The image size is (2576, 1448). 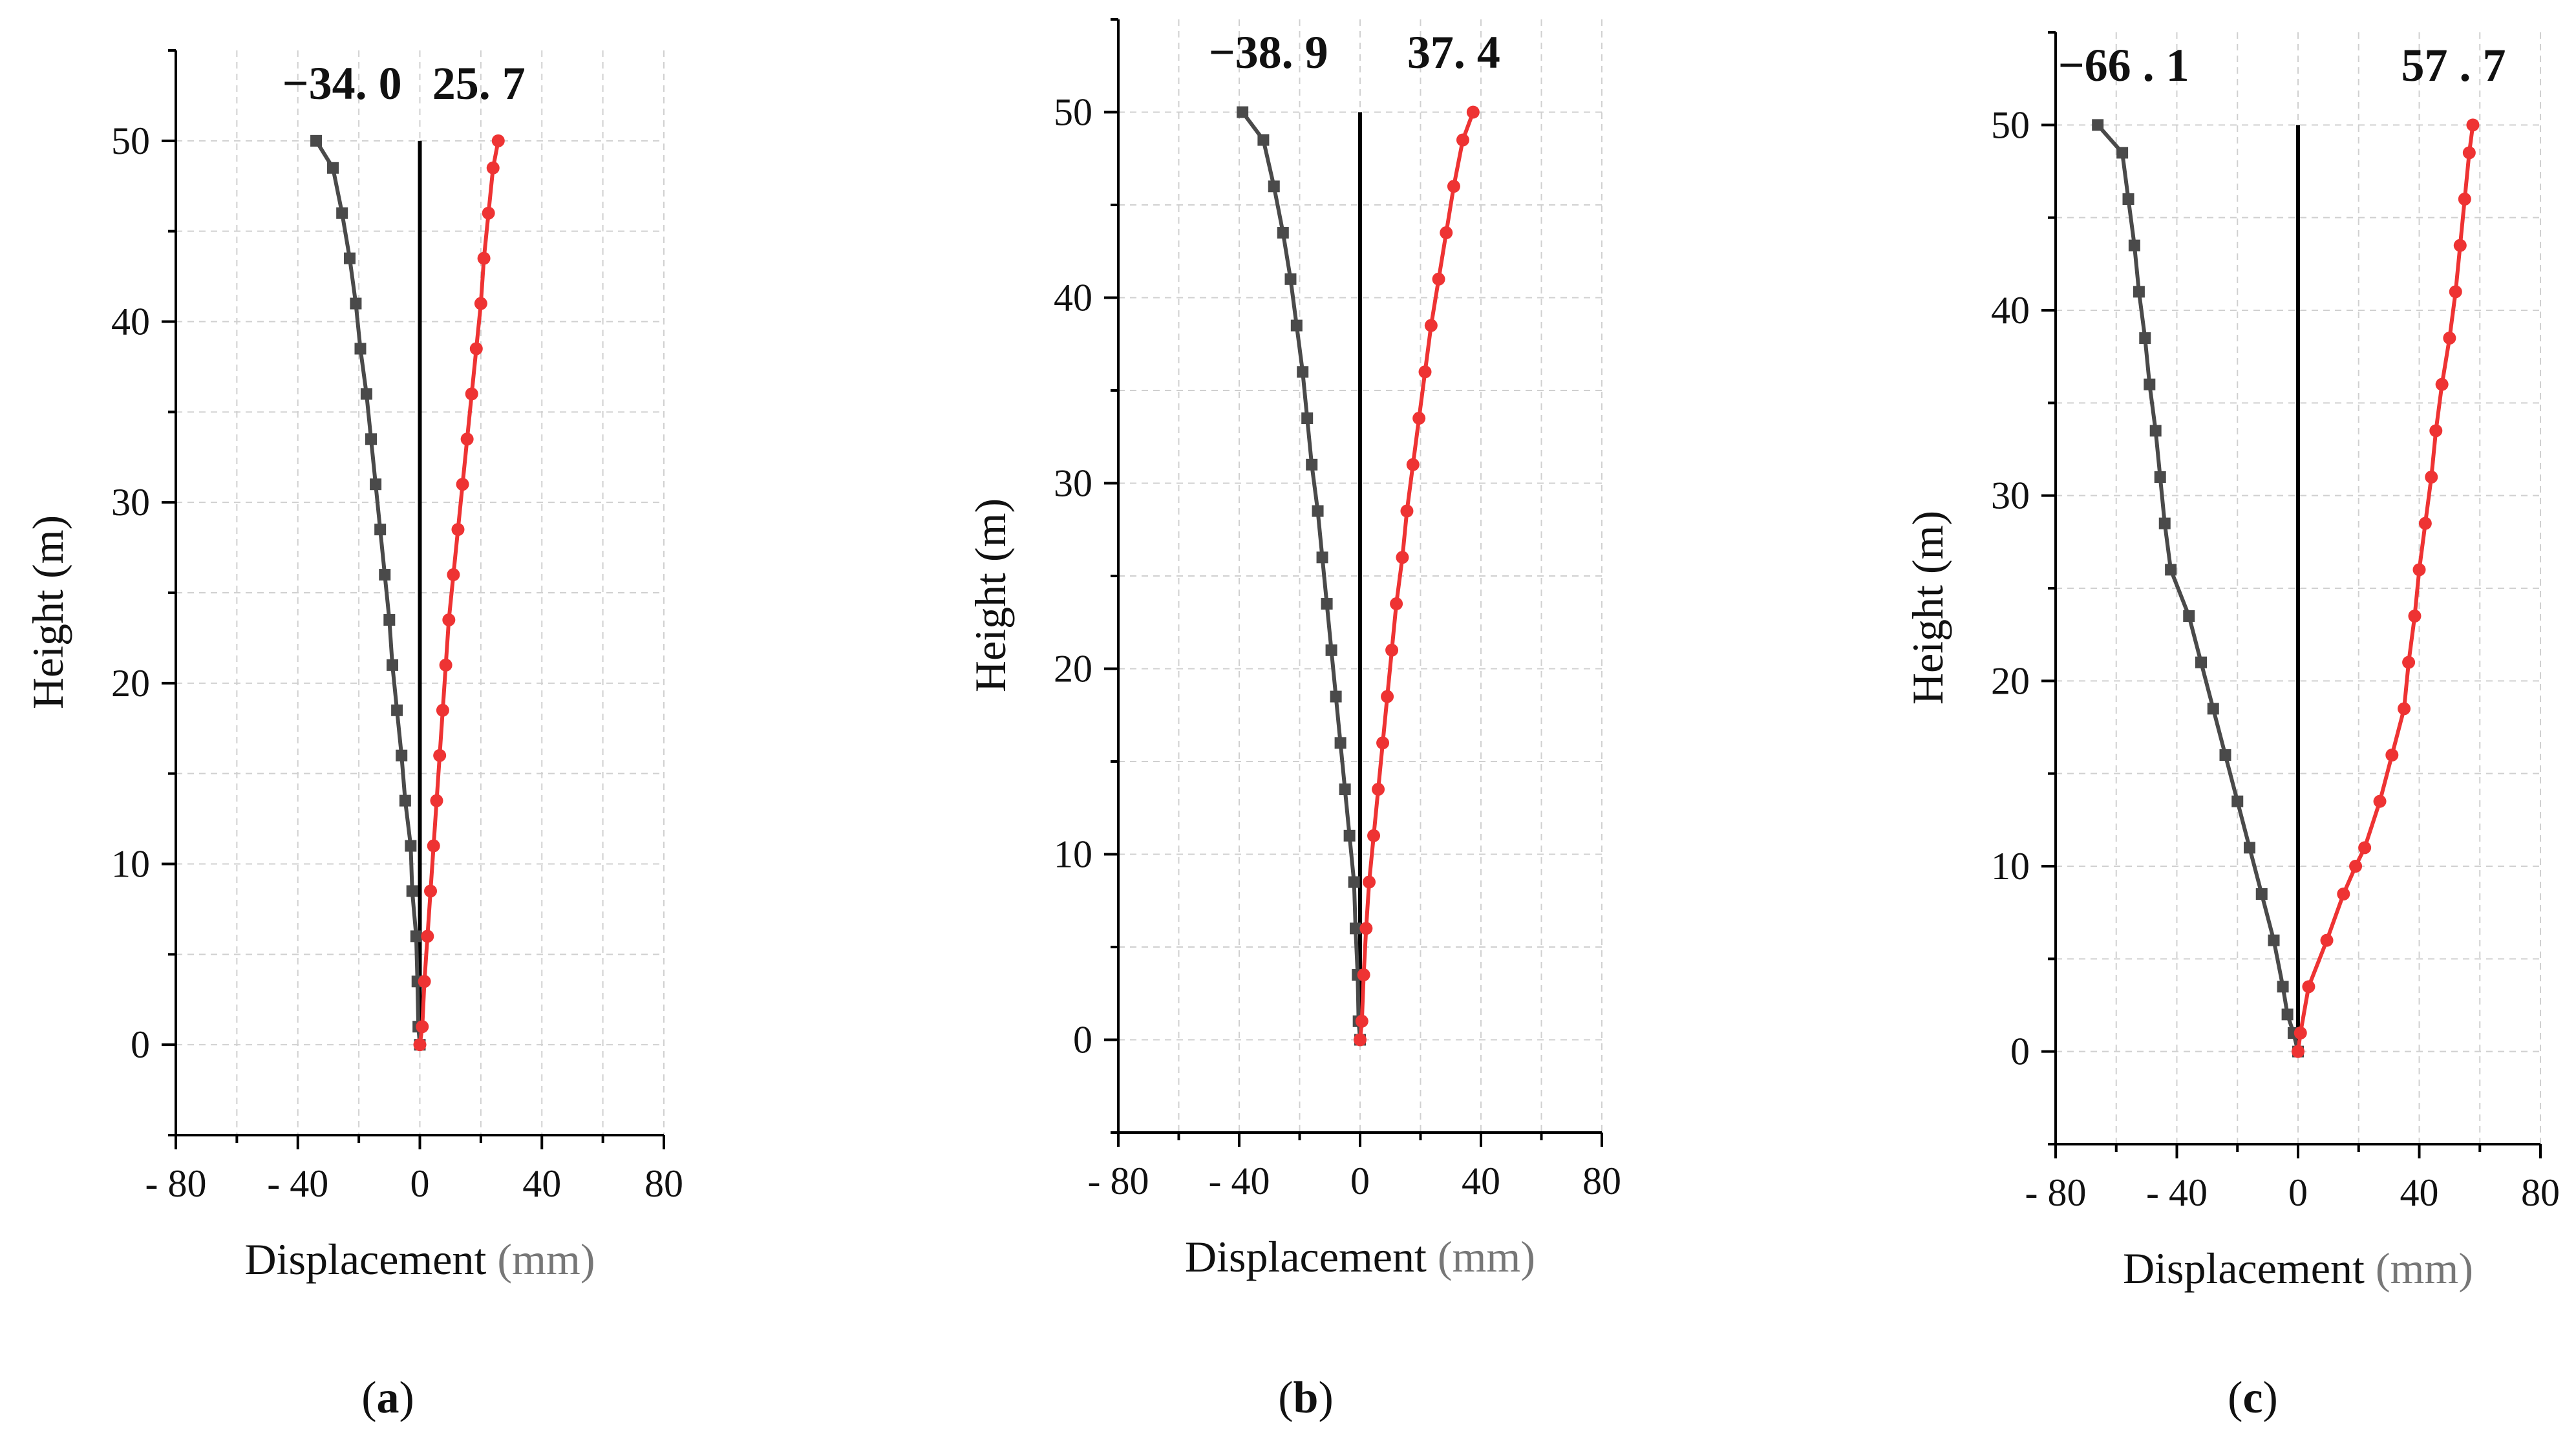 I want to click on panel-label-open: (, so click(x=2235, y=1398).